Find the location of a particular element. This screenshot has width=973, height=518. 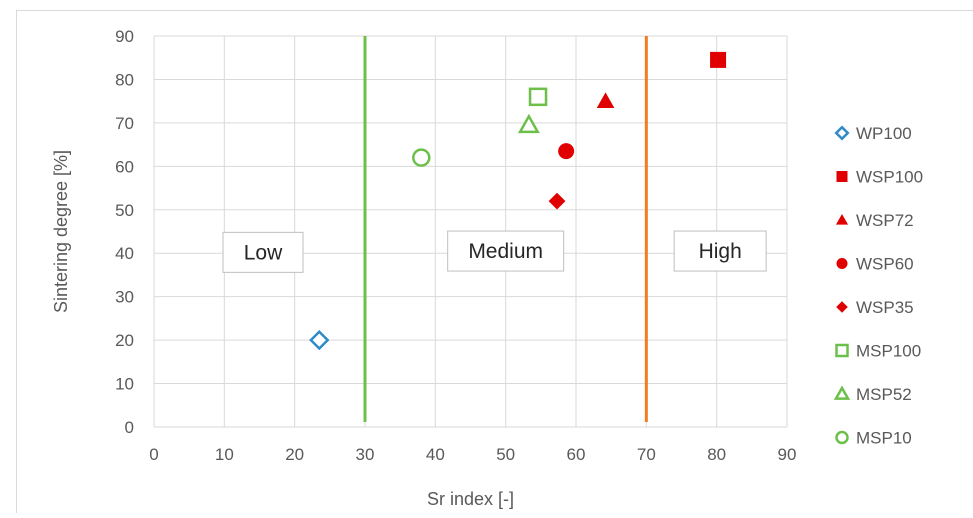

x-tick-label: 70 is located at coordinates (646, 454).